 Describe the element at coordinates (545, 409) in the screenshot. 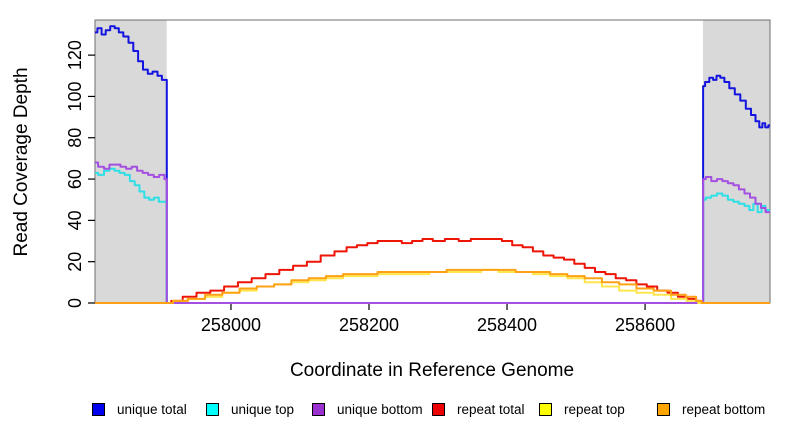

I see `legend-swatch-repeat-top` at that location.